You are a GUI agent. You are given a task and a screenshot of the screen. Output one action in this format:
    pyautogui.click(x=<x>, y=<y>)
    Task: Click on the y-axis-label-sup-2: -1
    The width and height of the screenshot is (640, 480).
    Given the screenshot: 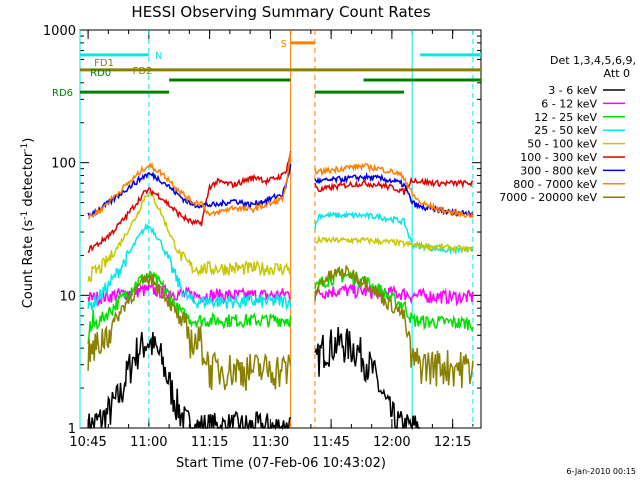 What is the action you would take?
    pyautogui.click(x=25, y=147)
    